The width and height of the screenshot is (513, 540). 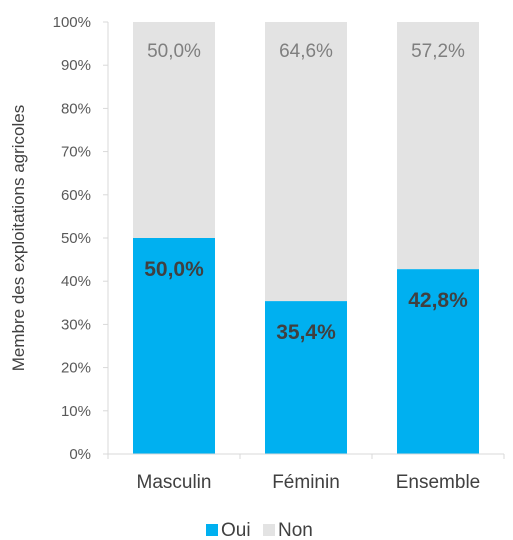 I want to click on legend-label-0: Oui, so click(x=236, y=530).